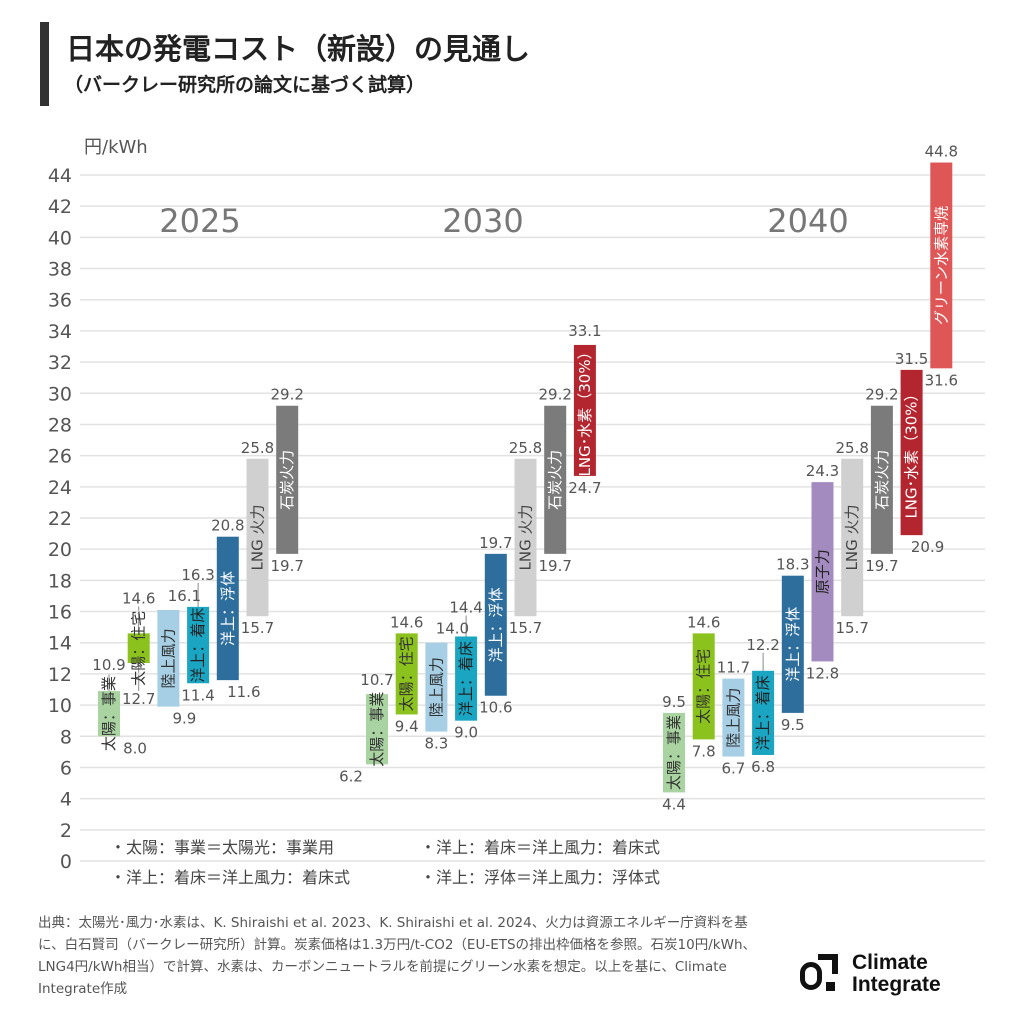  Describe the element at coordinates (941, 380) in the screenshot. I see `low-value-label: 31.6` at that location.